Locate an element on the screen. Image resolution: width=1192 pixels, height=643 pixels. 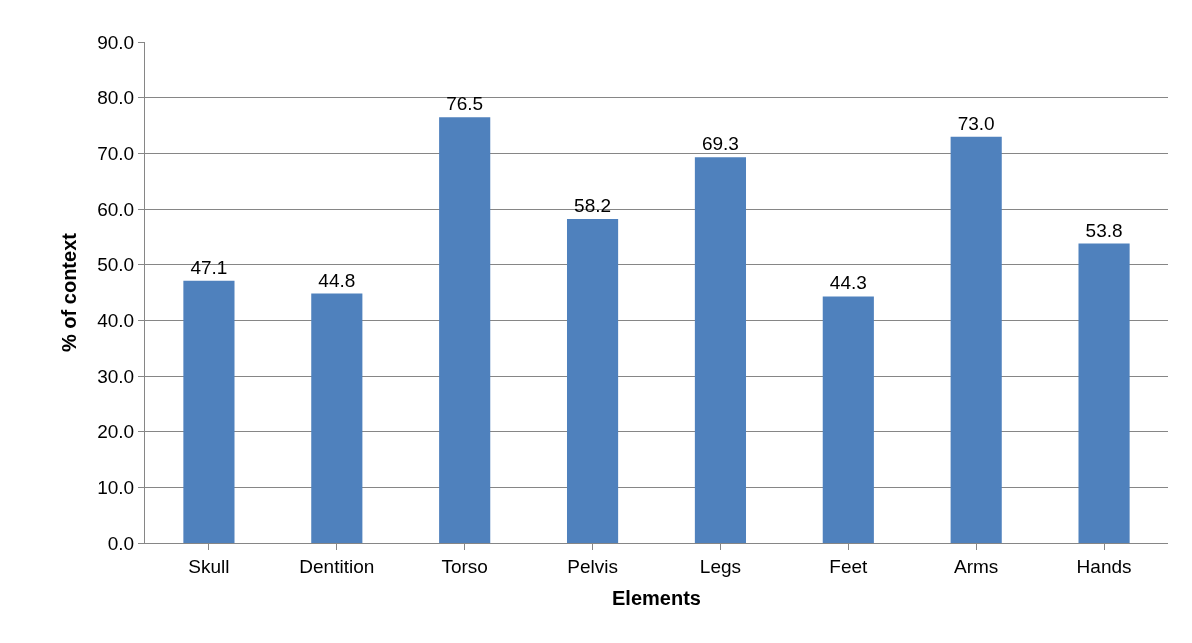
data-label: 44.3 is located at coordinates (848, 283).